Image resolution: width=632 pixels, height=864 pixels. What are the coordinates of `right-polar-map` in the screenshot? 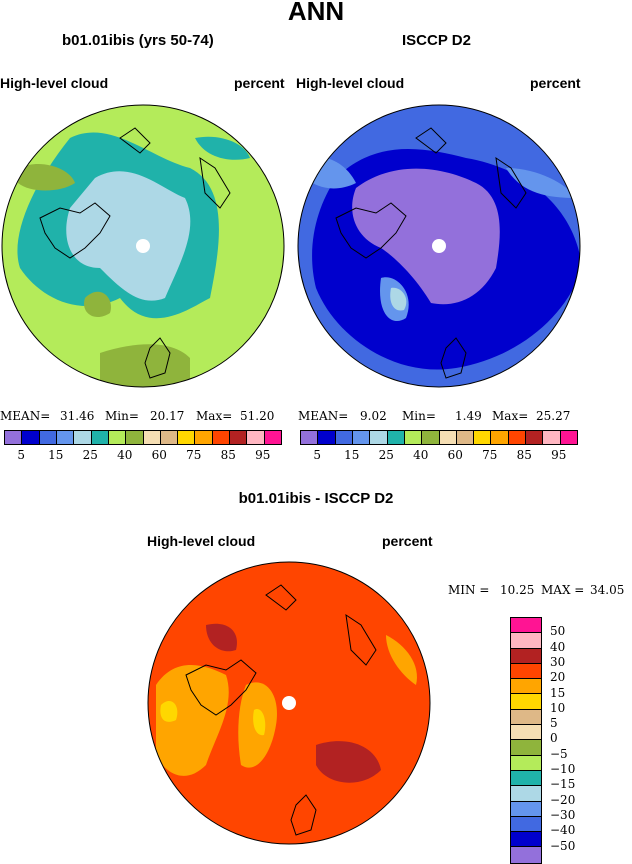 It's located at (439, 246).